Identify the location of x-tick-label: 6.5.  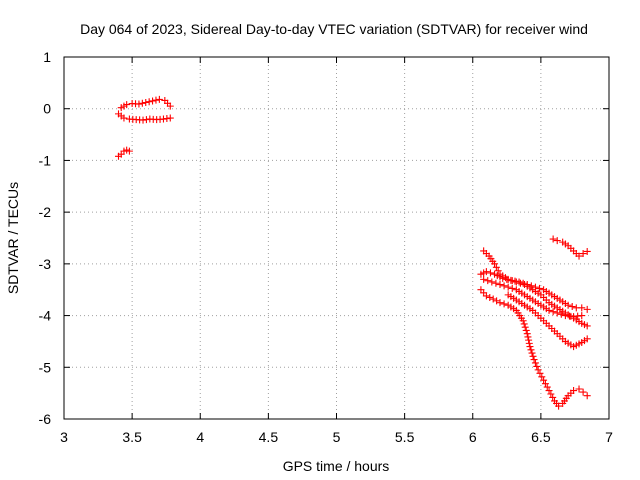
(541, 437).